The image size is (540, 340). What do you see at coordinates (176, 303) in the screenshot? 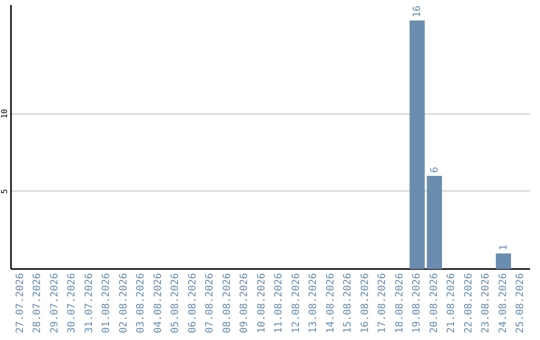
I see `x-tick-label: 05.08.2026` at bounding box center [176, 303].